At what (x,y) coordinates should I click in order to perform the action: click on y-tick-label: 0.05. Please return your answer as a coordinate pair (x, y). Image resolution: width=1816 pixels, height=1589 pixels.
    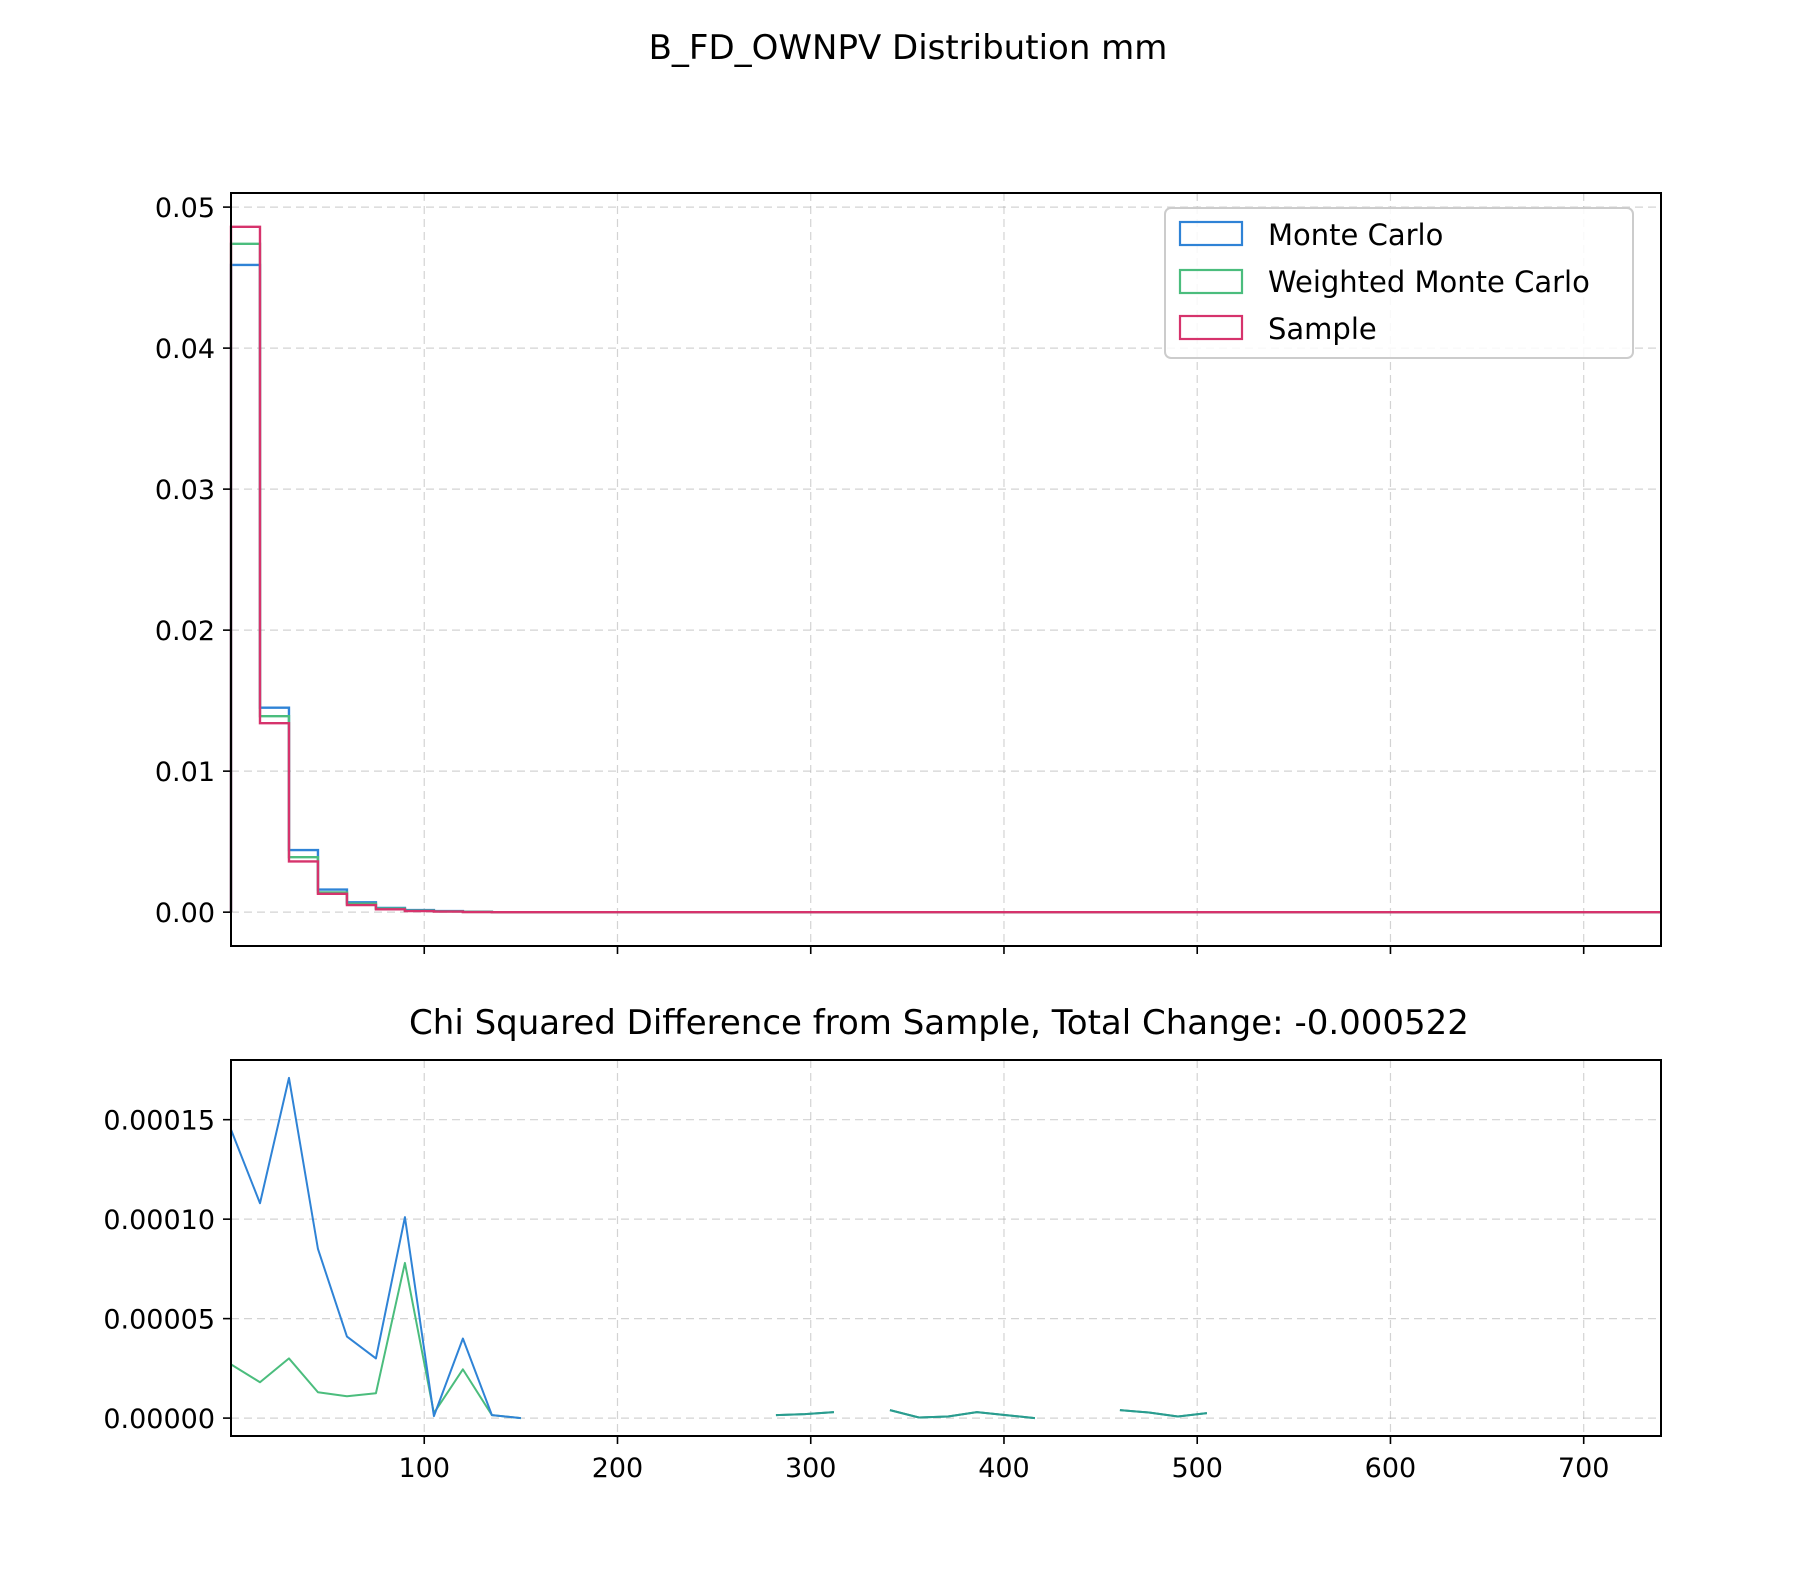
    Looking at the image, I should click on (185, 208).